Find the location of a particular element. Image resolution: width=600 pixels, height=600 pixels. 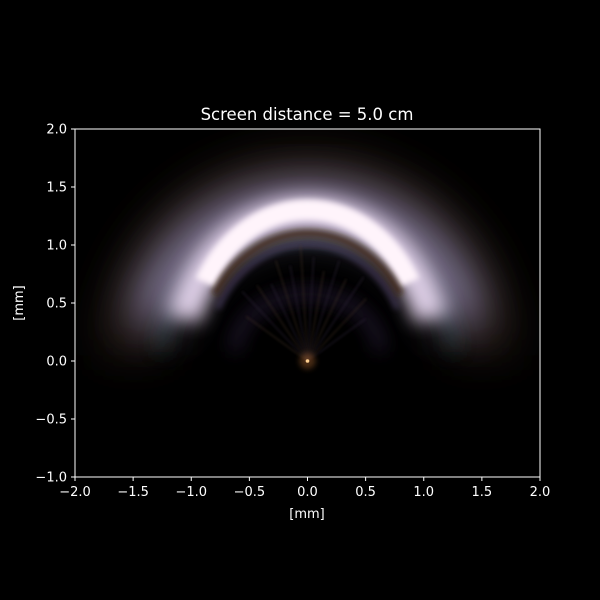

x-tick-label: 0.0 is located at coordinates (307, 492).